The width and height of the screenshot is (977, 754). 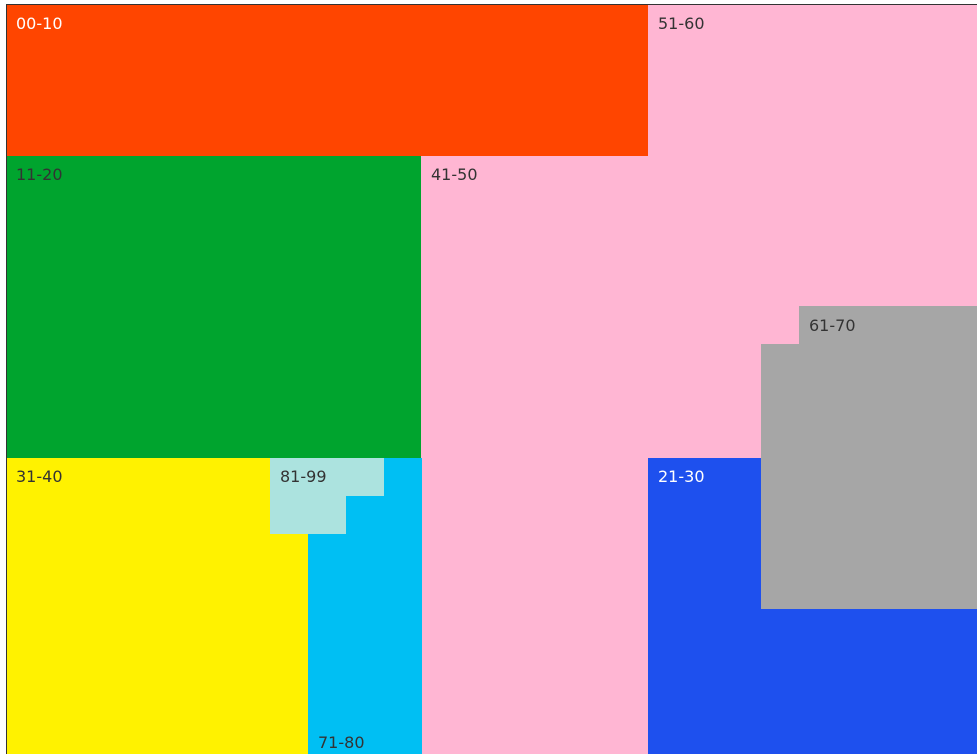 I want to click on block-81-99-lower, so click(x=308, y=515).